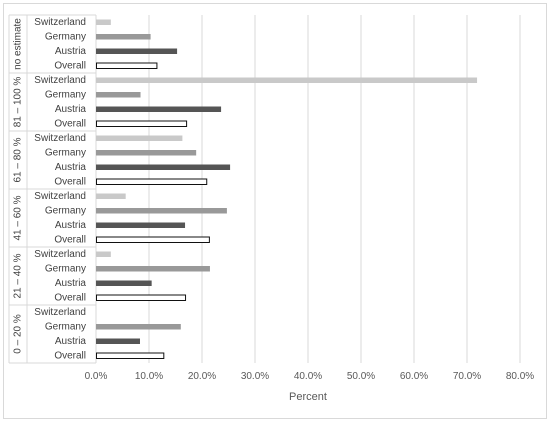 Image resolution: width=550 pixels, height=422 pixels. Describe the element at coordinates (520, 376) in the screenshot. I see `x-tick-label: 80.0%` at that location.